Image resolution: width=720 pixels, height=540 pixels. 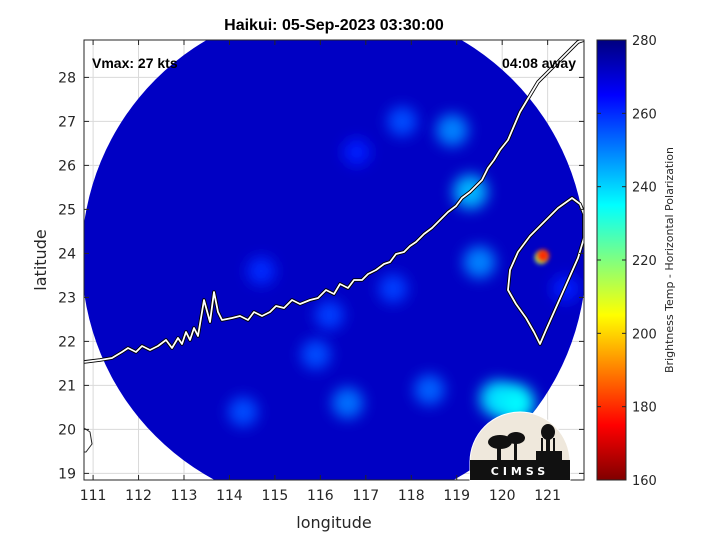 I want to click on y-tick-label: 23, so click(x=67, y=298).